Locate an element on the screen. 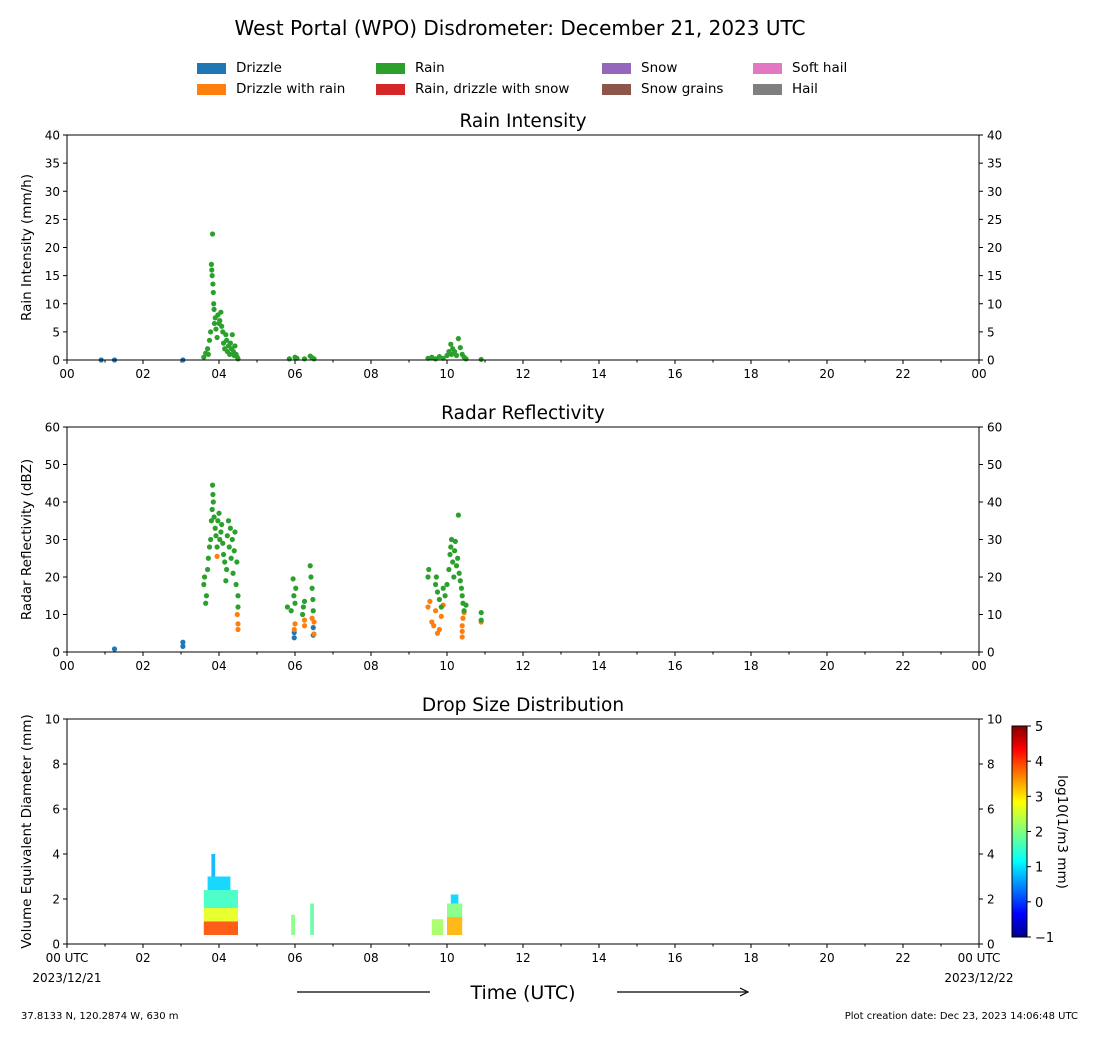 The height and width of the screenshot is (1042, 1097). colorbar-tick-label: 0 is located at coordinates (1039, 903).